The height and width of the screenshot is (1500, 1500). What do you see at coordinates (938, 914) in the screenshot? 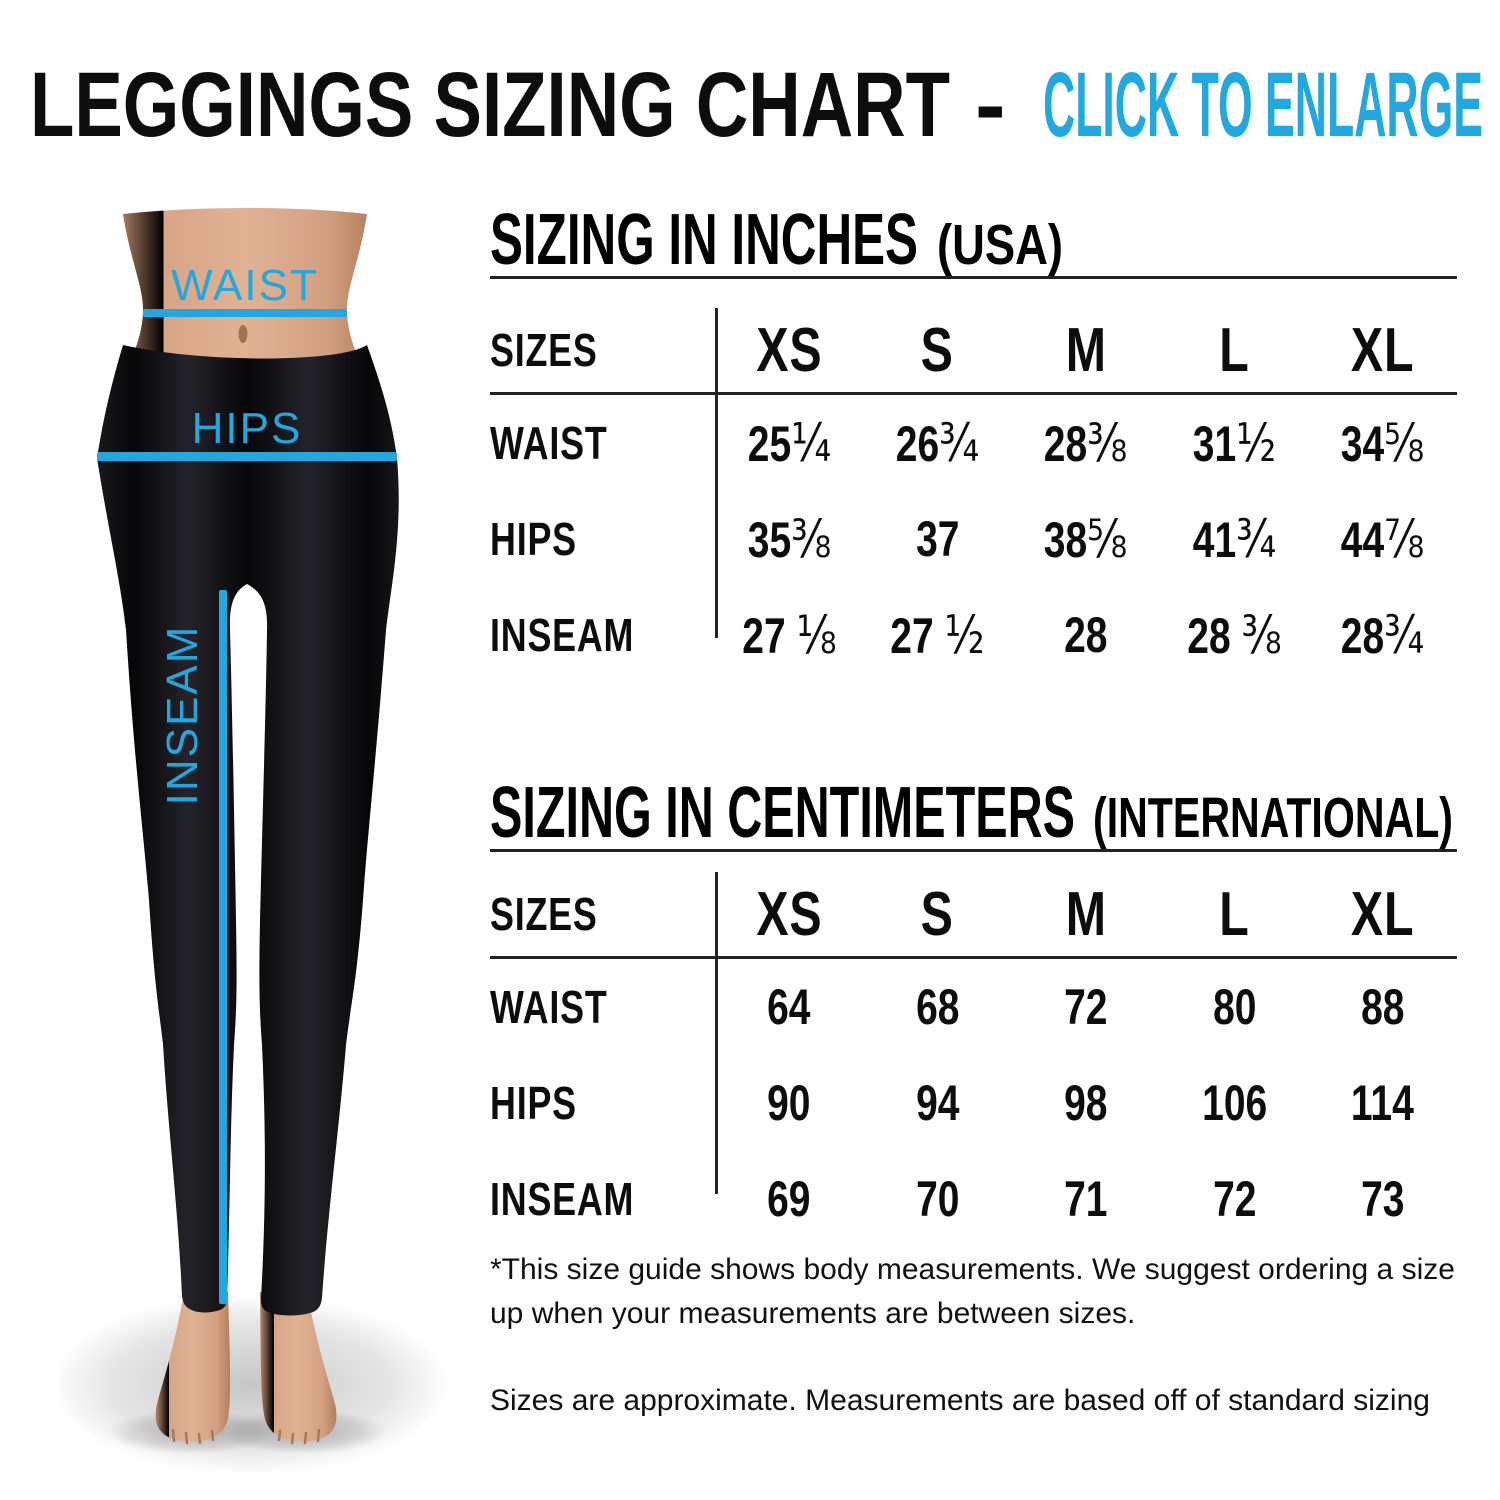
I see `cm-col-s: S` at bounding box center [938, 914].